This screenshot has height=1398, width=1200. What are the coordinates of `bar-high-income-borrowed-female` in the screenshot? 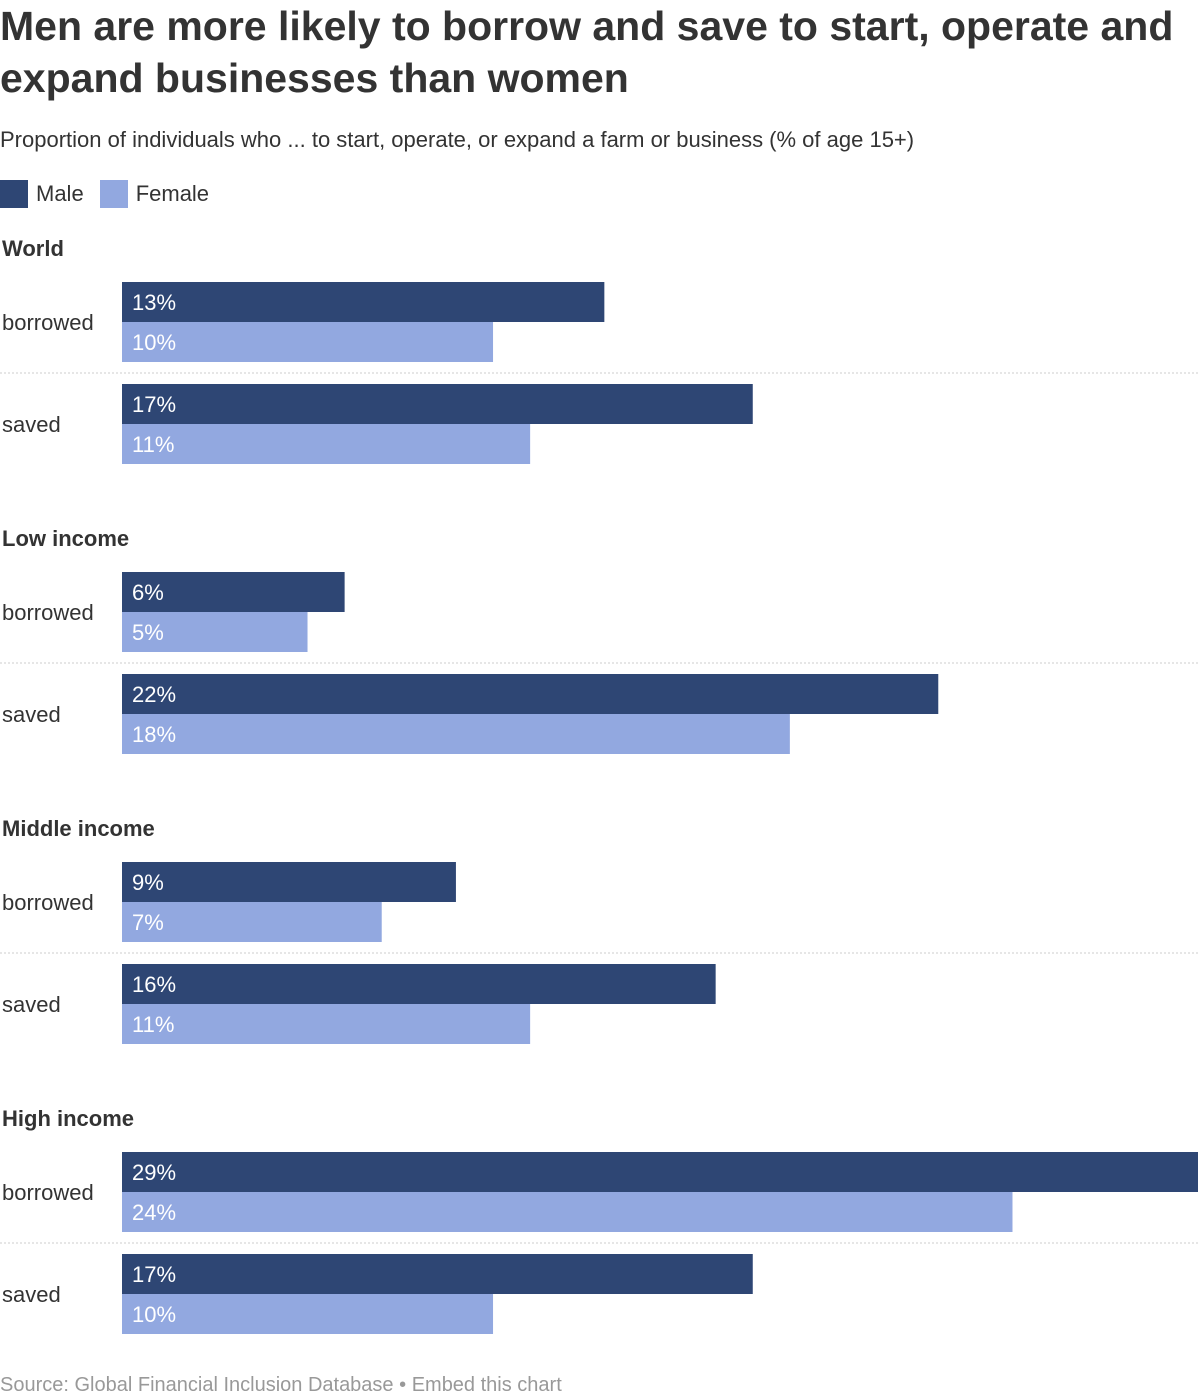 It's located at (567, 1212).